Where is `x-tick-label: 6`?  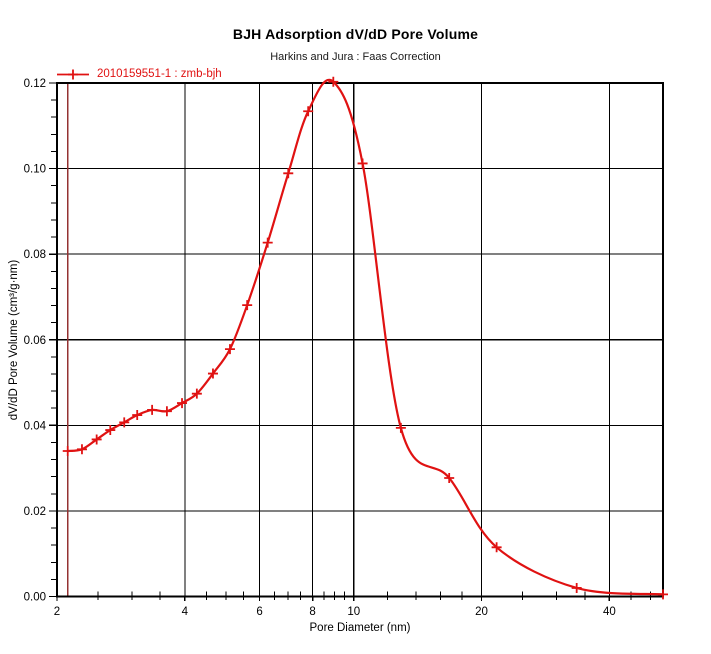 x-tick-label: 6 is located at coordinates (259, 612).